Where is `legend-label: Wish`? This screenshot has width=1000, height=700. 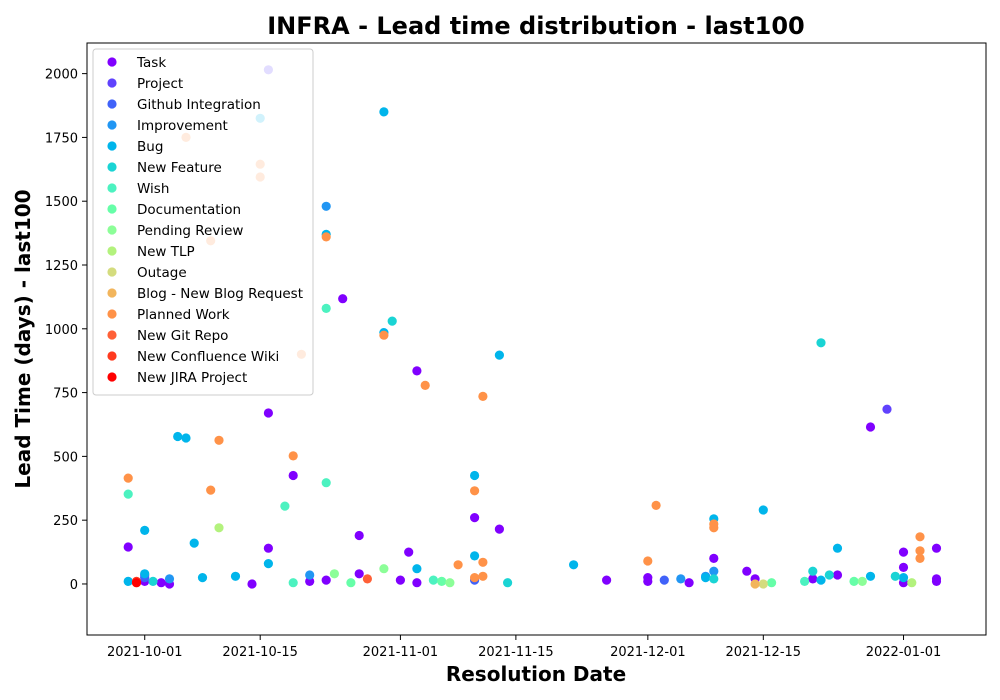 legend-label: Wish is located at coordinates (153, 189).